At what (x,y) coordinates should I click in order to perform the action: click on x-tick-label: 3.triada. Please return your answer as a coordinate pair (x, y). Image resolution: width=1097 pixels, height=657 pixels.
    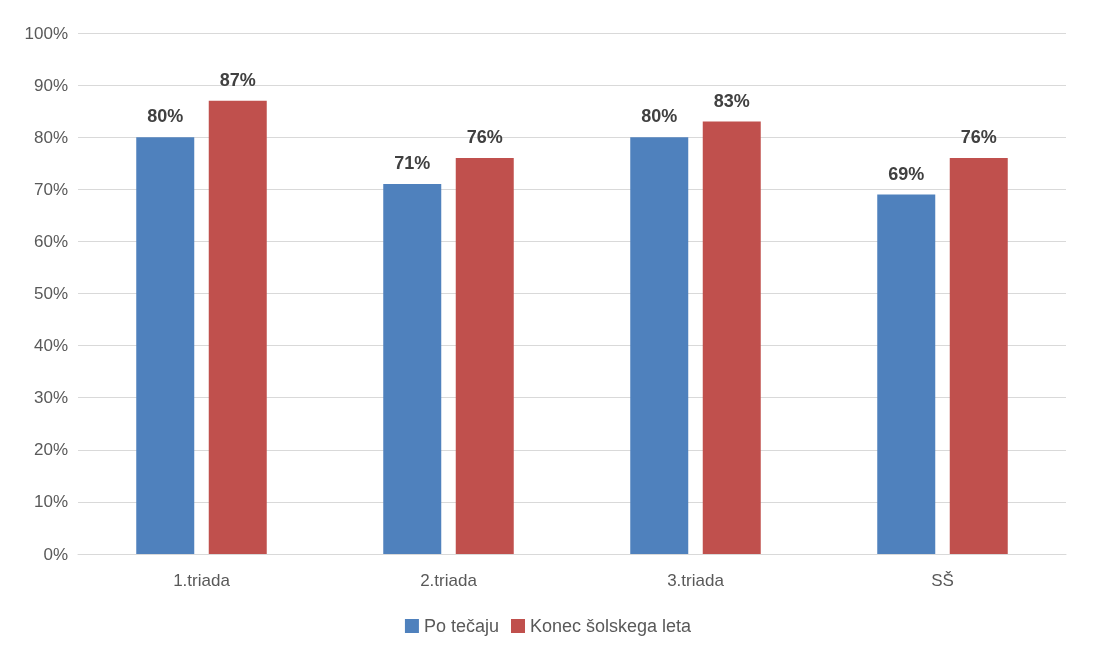
    Looking at the image, I should click on (696, 580).